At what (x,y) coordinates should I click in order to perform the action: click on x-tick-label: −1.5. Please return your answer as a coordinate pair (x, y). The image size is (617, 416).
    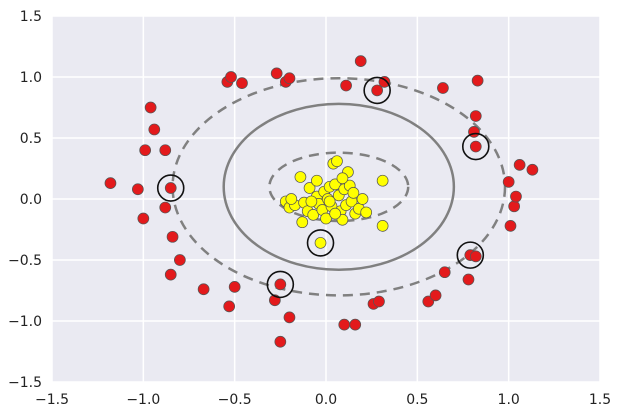
    Looking at the image, I should click on (52, 400).